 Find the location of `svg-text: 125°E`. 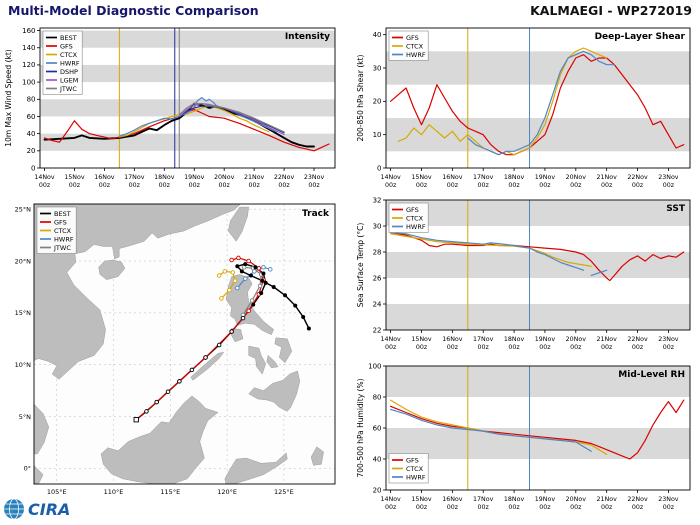

svg-text: 125°E is located at coordinates (284, 492).